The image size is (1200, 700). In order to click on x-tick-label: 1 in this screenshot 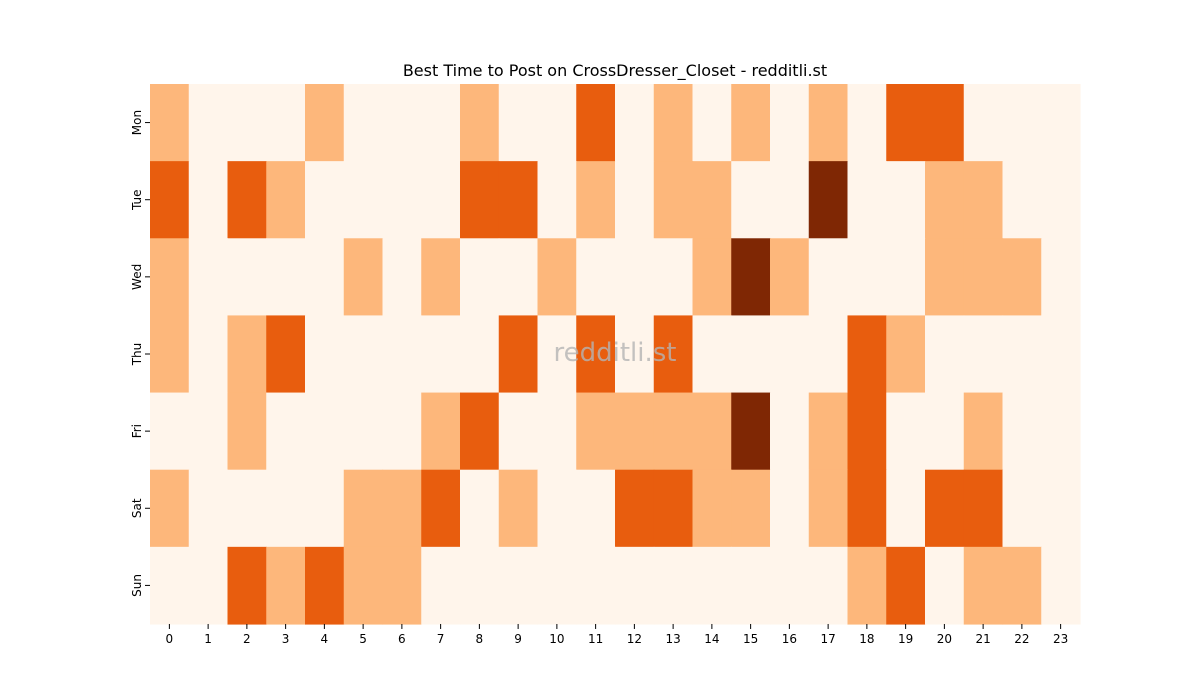, I will do `click(208, 639)`.